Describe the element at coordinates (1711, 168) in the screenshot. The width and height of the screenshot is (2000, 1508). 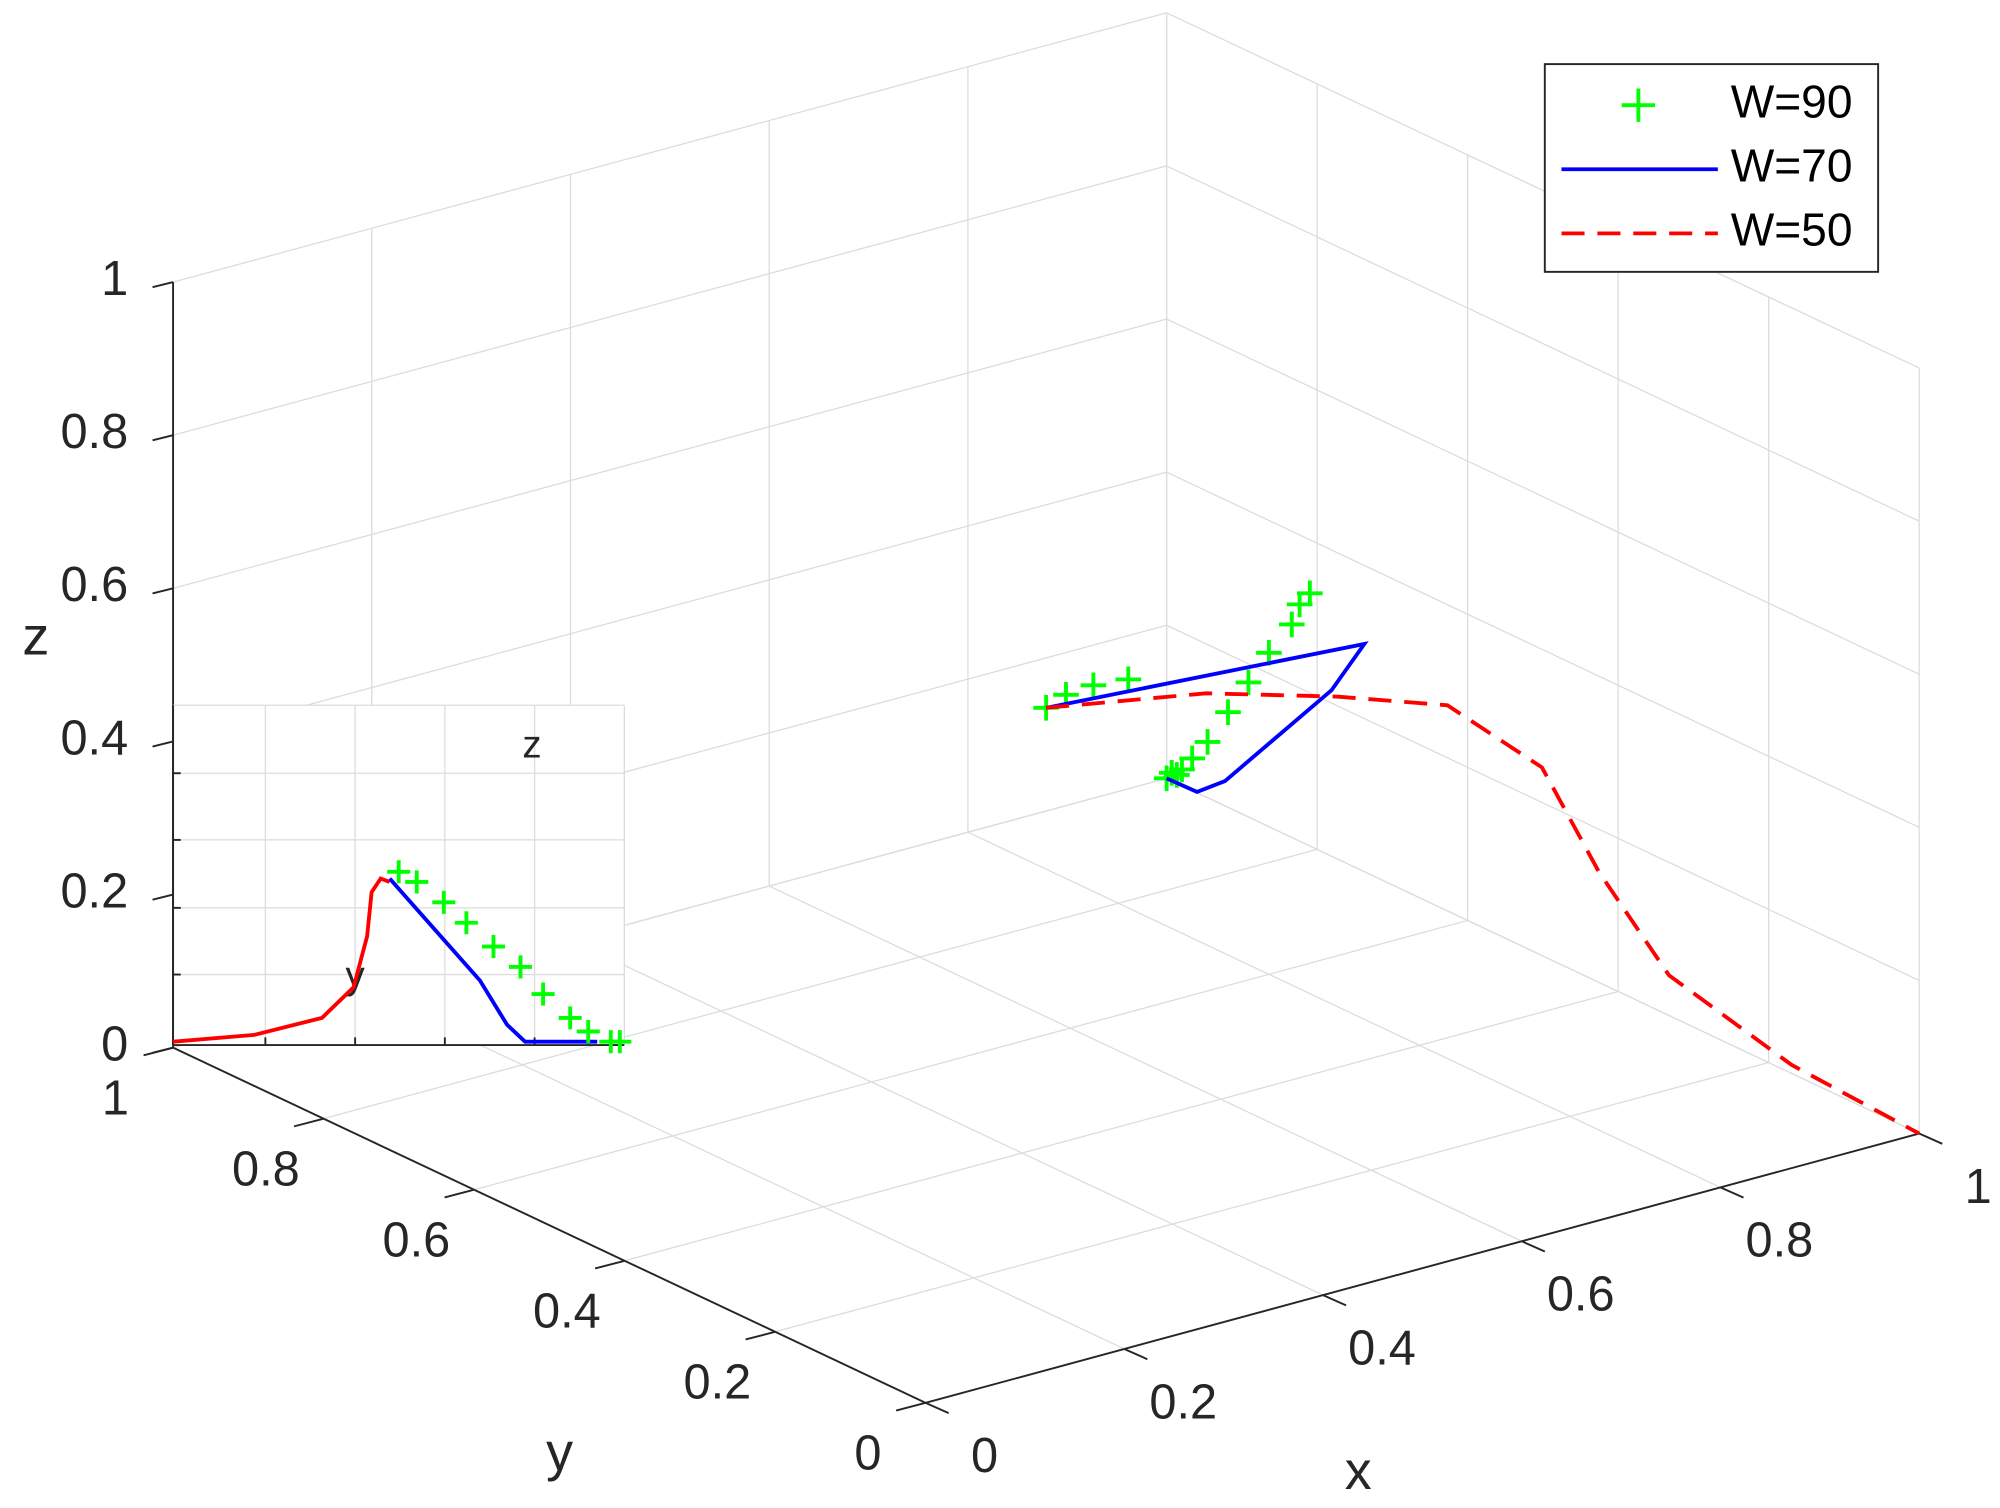
I see `legend: W=90 W=70 W=50` at that location.